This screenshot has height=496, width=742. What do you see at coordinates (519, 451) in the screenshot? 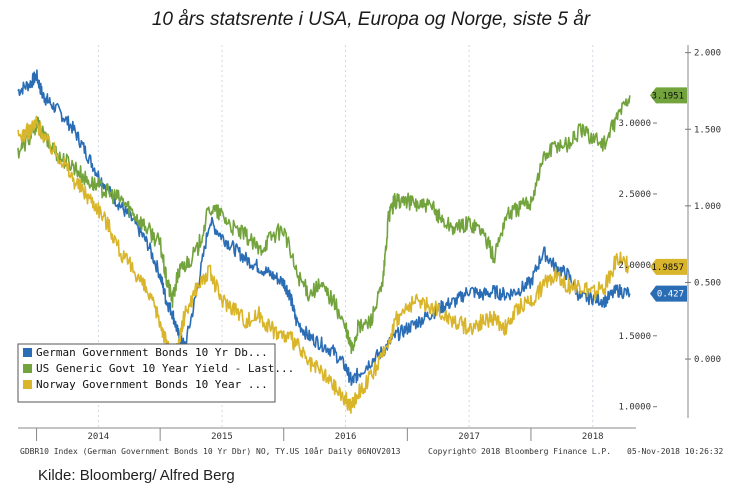
I see `footer-middle: Copyright© 2018 Bloomberg Finance L.P.` at bounding box center [519, 451].